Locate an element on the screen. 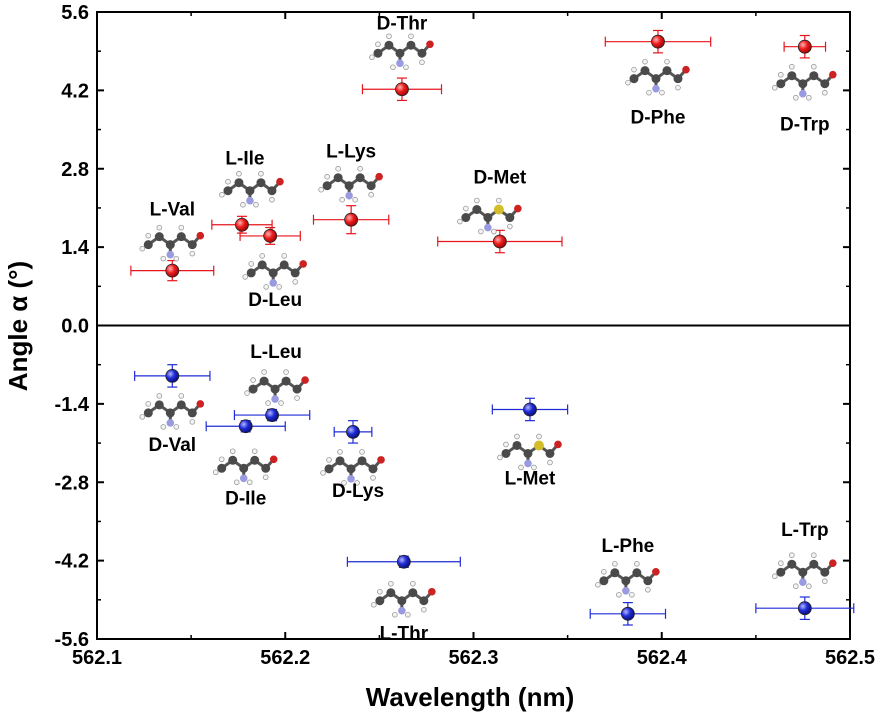 Image resolution: width=879 pixels, height=718 pixels. point-label: D-Leu is located at coordinates (275, 300).